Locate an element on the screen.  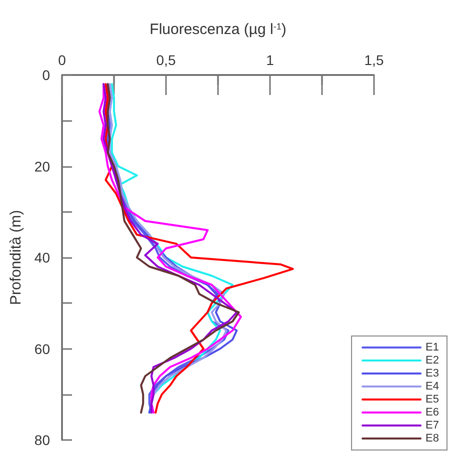
y-tick-label: 80 is located at coordinates (42, 440).